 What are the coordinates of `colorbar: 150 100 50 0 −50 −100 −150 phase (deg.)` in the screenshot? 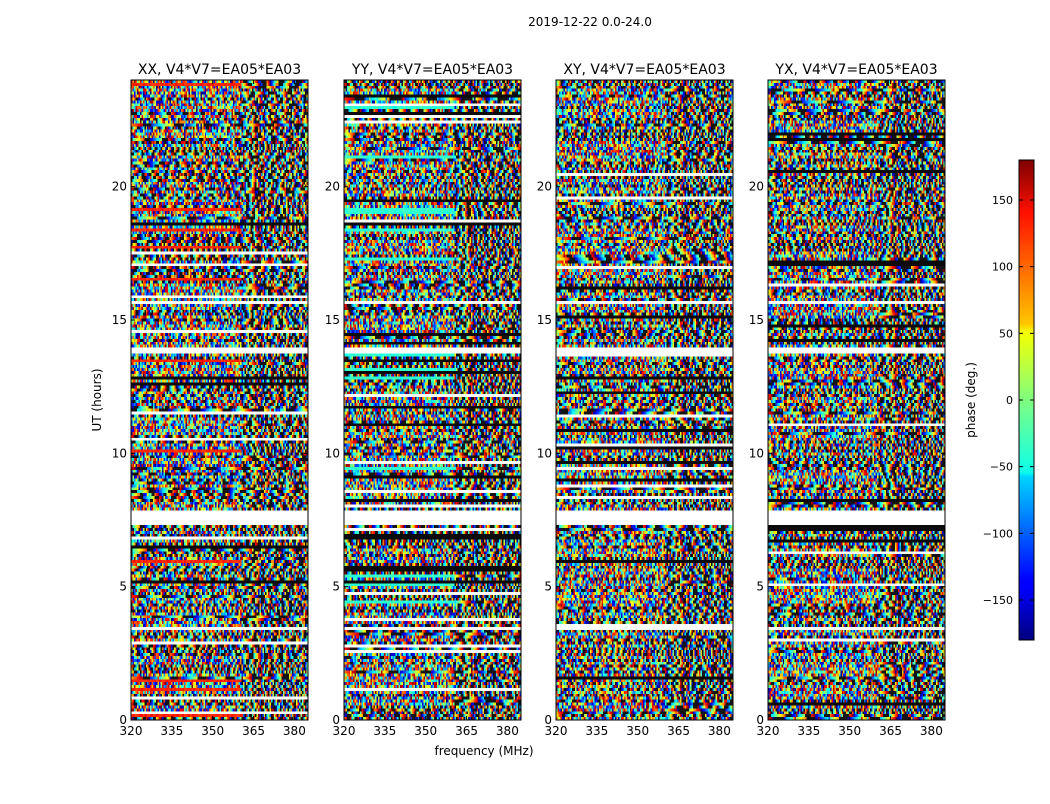 It's located at (999, 400).